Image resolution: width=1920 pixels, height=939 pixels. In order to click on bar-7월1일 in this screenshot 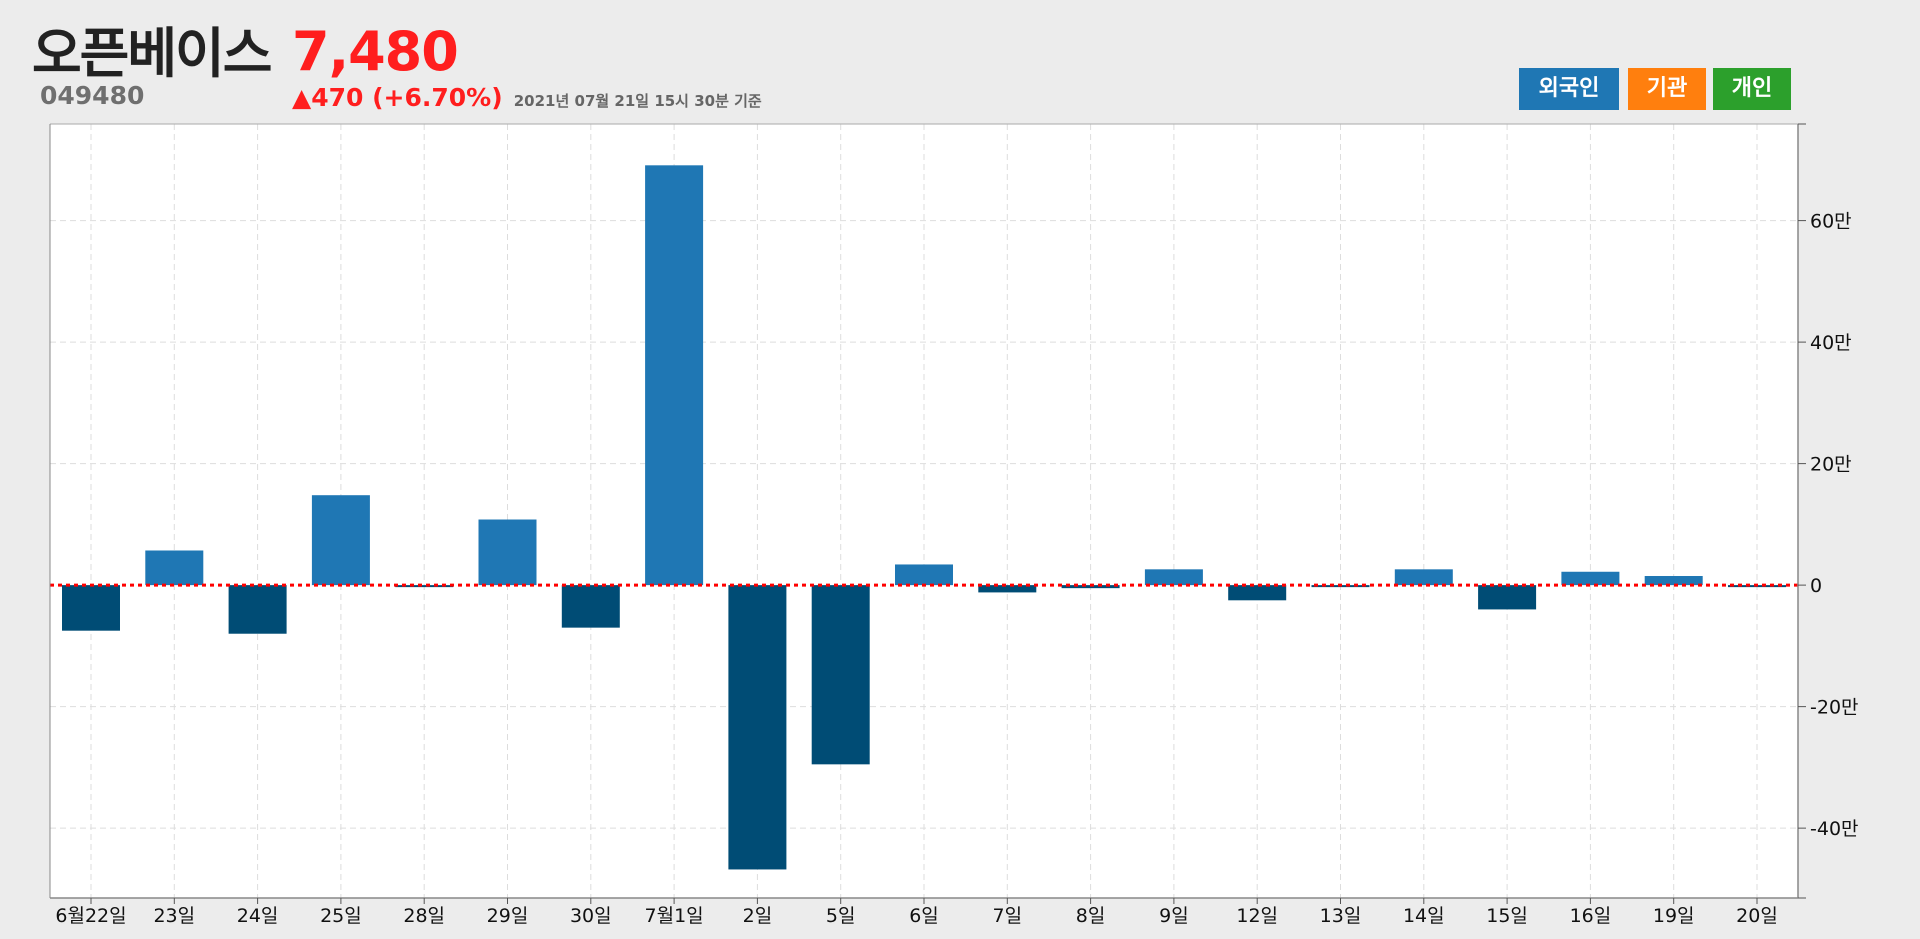, I will do `click(674, 375)`.